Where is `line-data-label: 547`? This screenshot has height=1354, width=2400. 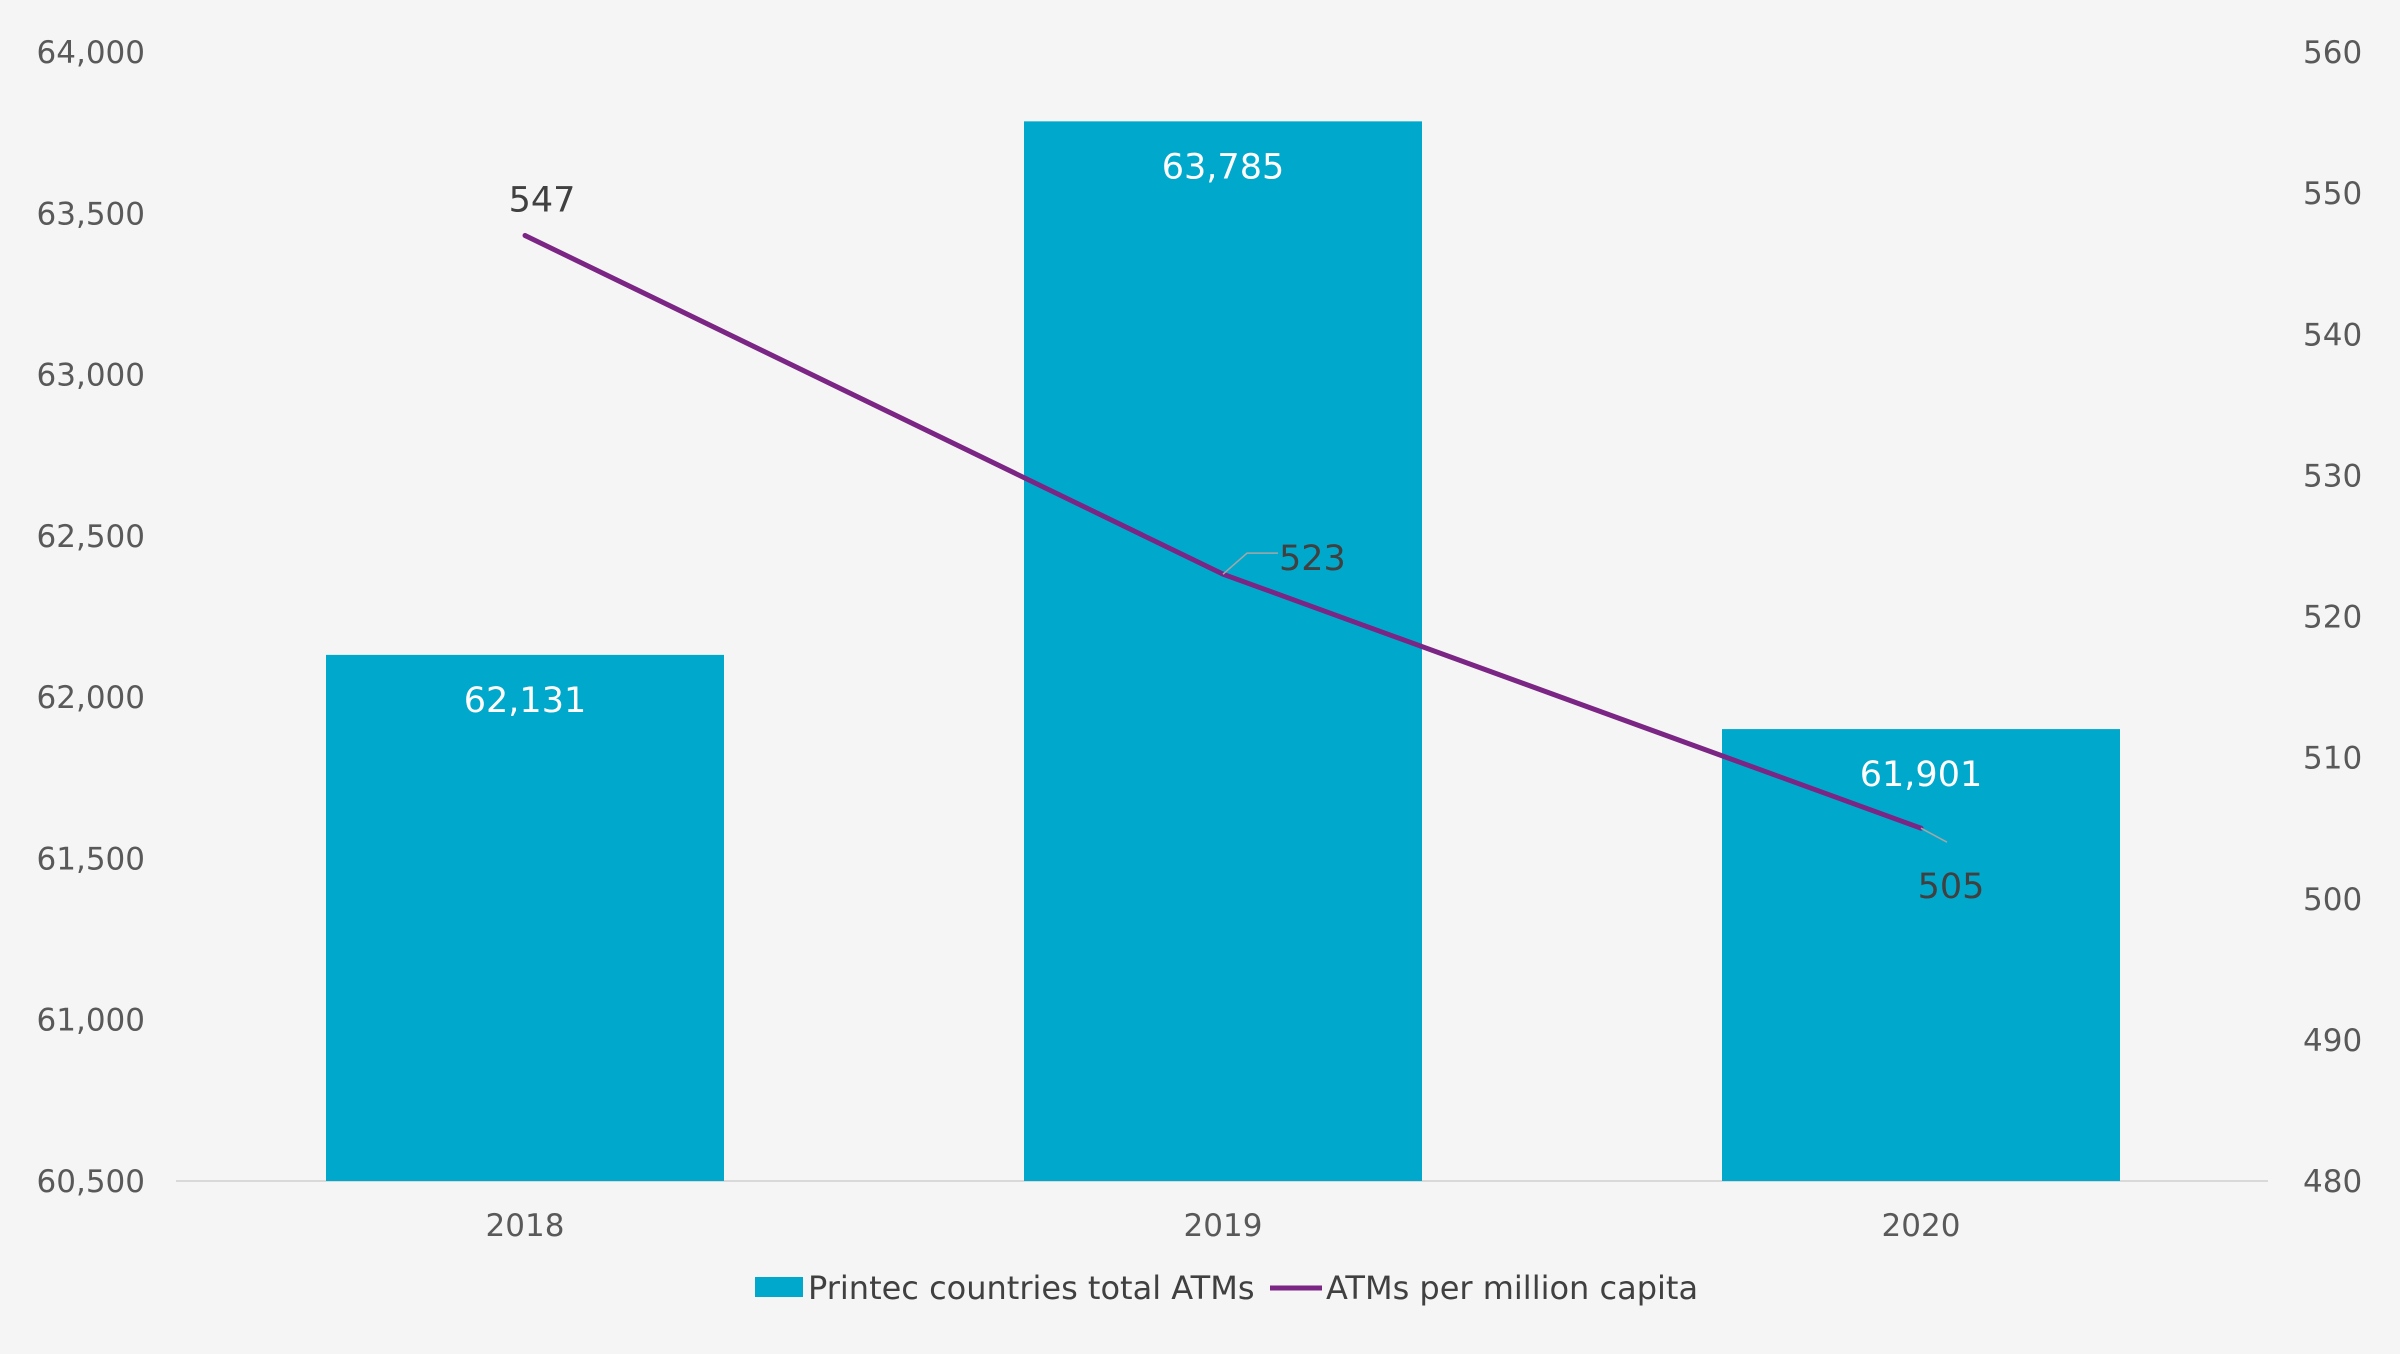
line-data-label: 547 is located at coordinates (542, 200).